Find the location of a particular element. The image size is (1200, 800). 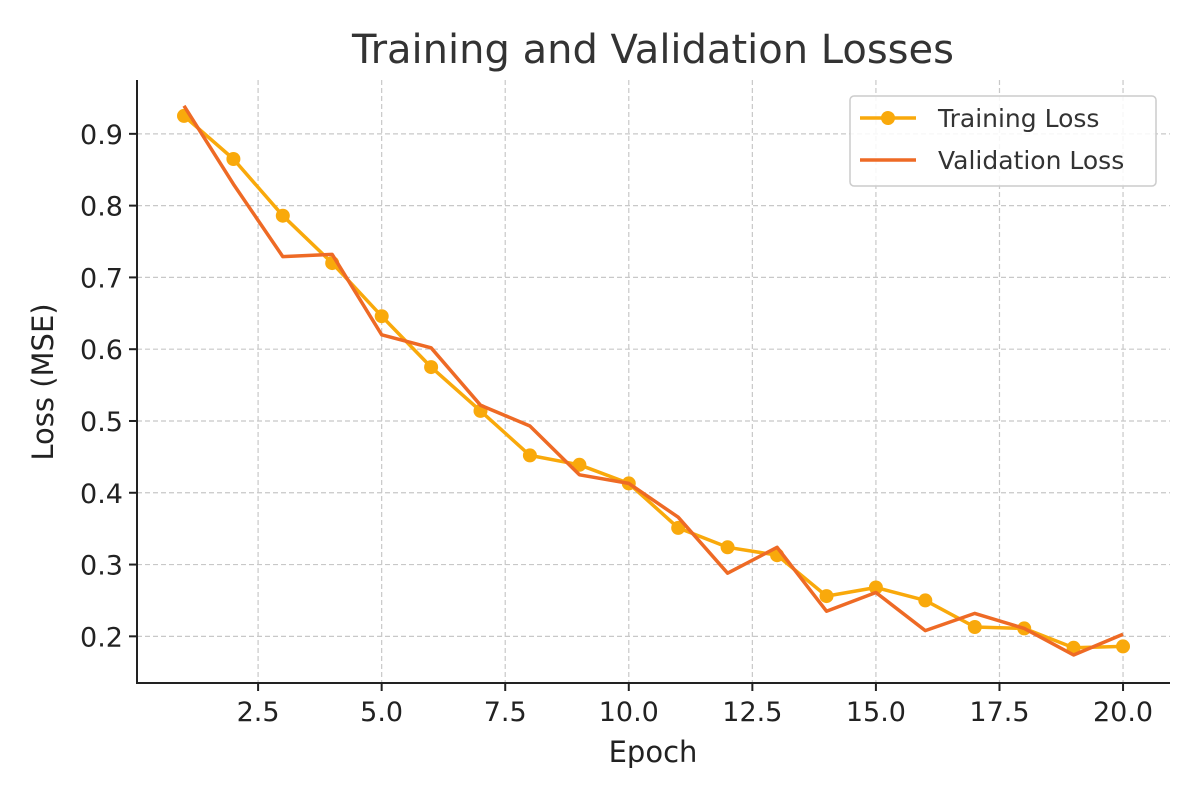

y-tick-label: 0.9 is located at coordinates (101, 135).